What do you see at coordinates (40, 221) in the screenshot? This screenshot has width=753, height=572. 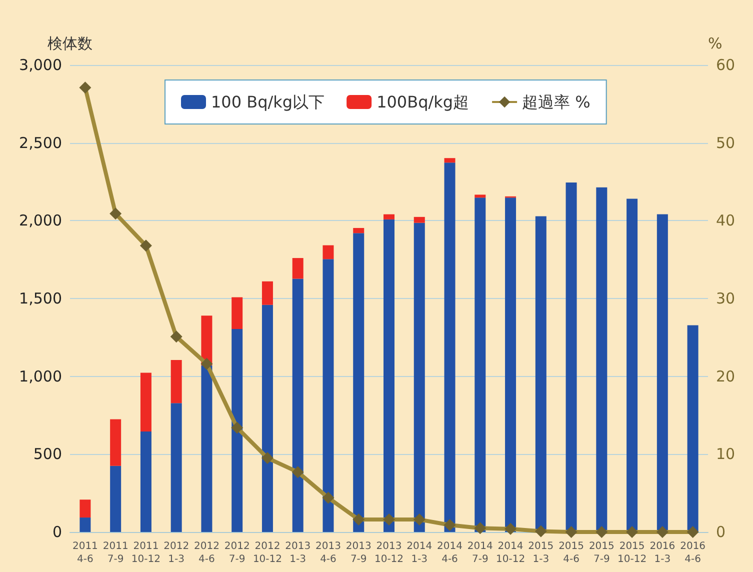 I see `y-tick-label: 2,000` at bounding box center [40, 221].